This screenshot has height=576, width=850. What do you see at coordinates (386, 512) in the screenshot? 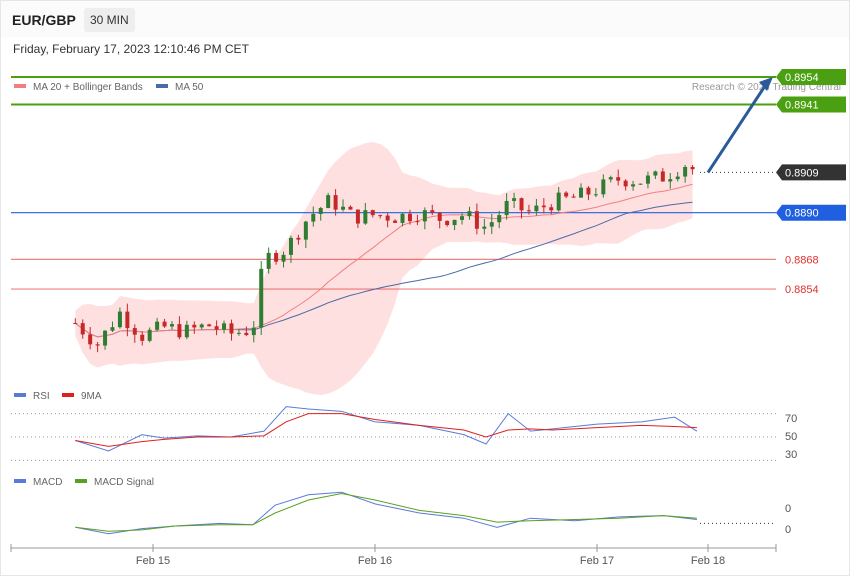
I see `macd-signal-line` at bounding box center [386, 512].